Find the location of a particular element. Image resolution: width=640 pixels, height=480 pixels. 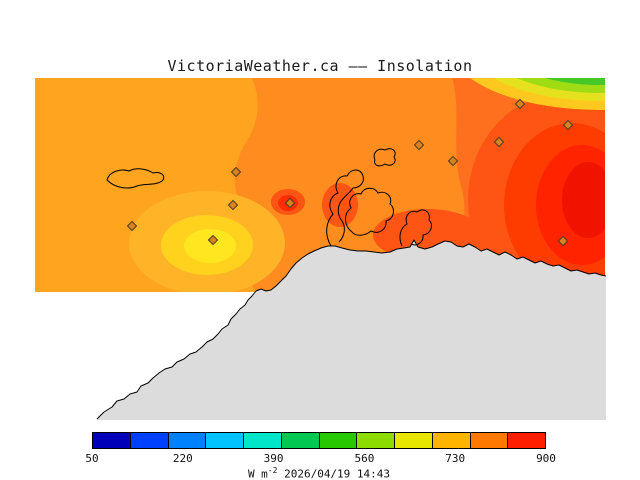

contour-deep-green-band is located at coordinates (578, 42).